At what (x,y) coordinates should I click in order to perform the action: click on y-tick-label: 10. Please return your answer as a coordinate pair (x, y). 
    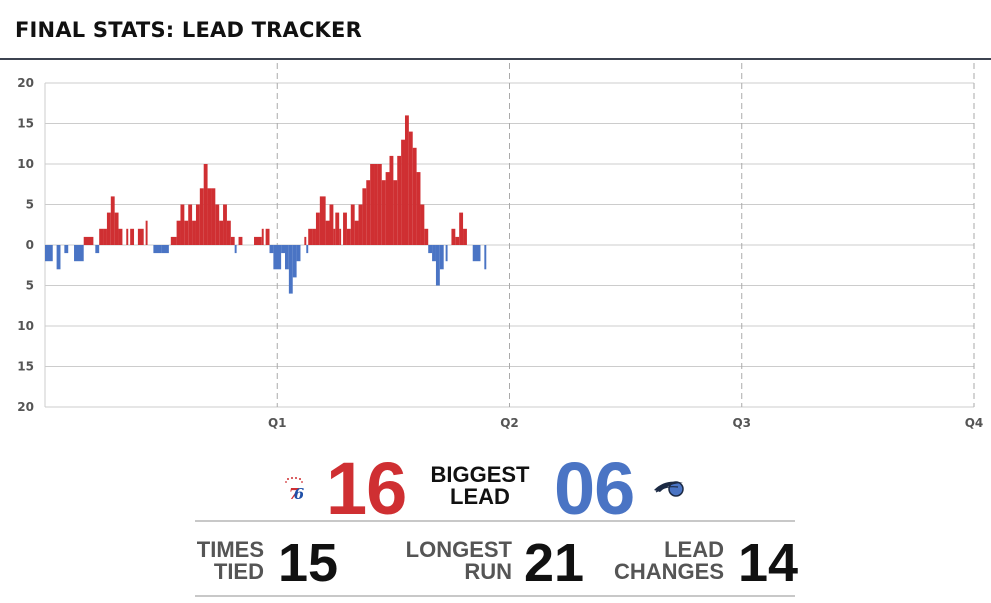
    Looking at the image, I should click on (25, 326).